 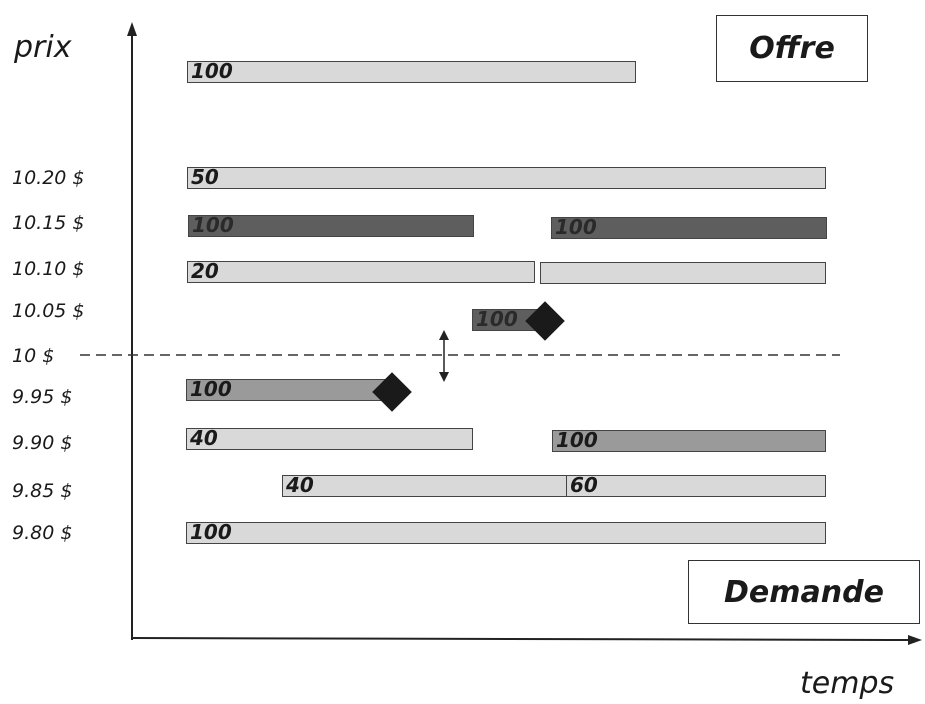 What do you see at coordinates (425, 486) in the screenshot?
I see `order-bar-985-a: 40` at bounding box center [425, 486].